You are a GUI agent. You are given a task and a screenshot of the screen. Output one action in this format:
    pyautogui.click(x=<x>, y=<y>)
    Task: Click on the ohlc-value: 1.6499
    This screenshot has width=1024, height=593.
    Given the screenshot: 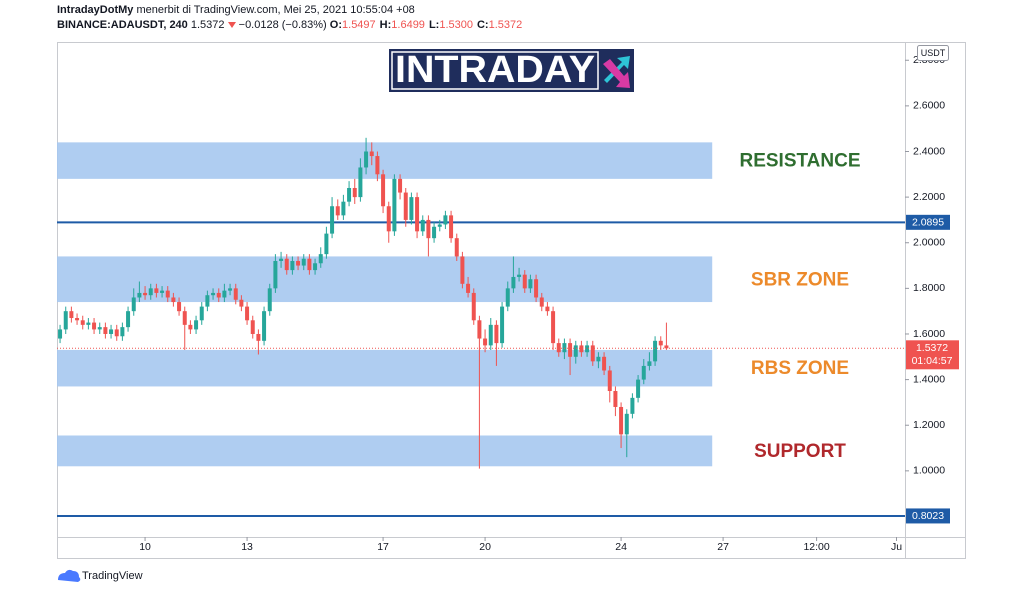 What is the action you would take?
    pyautogui.click(x=408, y=25)
    